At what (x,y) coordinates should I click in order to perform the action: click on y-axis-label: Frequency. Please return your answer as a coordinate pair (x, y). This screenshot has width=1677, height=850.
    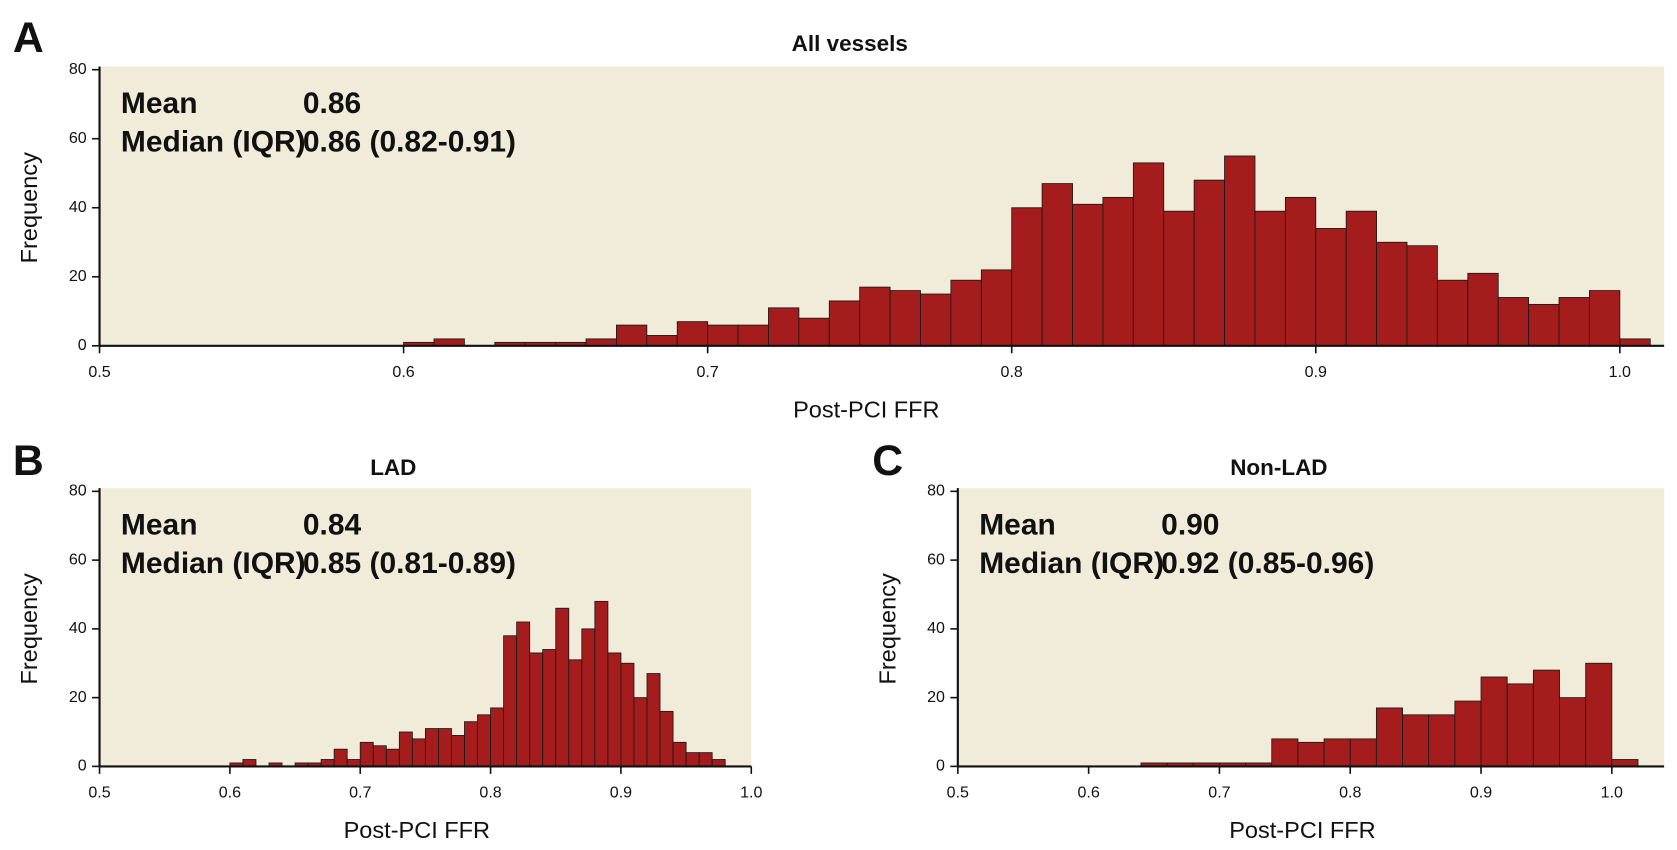
    Looking at the image, I should click on (888, 628).